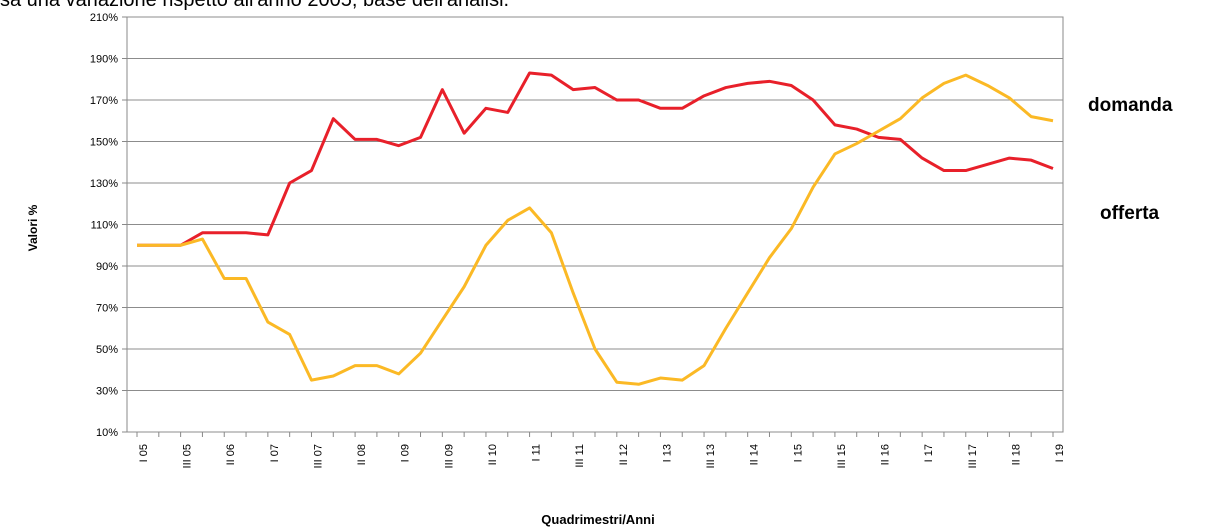 The height and width of the screenshot is (531, 1219). I want to click on x-tick-label: III 07, so click(318, 456).